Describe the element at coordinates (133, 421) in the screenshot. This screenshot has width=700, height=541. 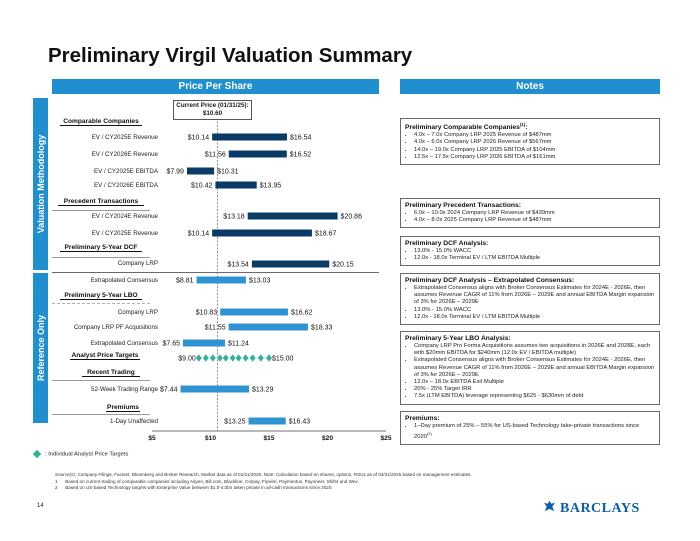
I see `row-label: 1-Day Unaffected` at that location.